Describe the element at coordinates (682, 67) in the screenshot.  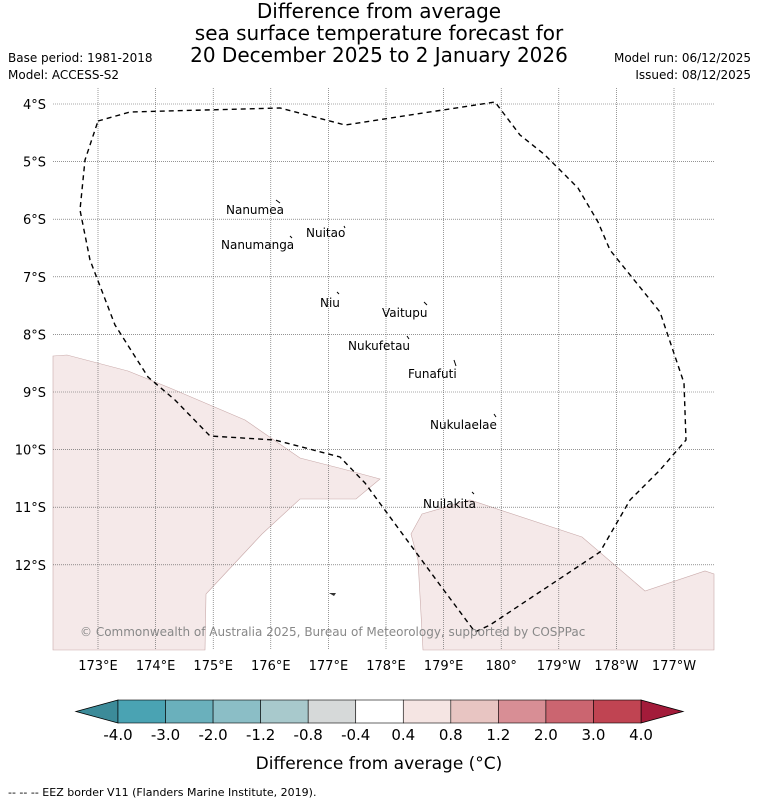
I see `run-info: Model run: 06/12/2025 Issued: 08/12/2025` at that location.